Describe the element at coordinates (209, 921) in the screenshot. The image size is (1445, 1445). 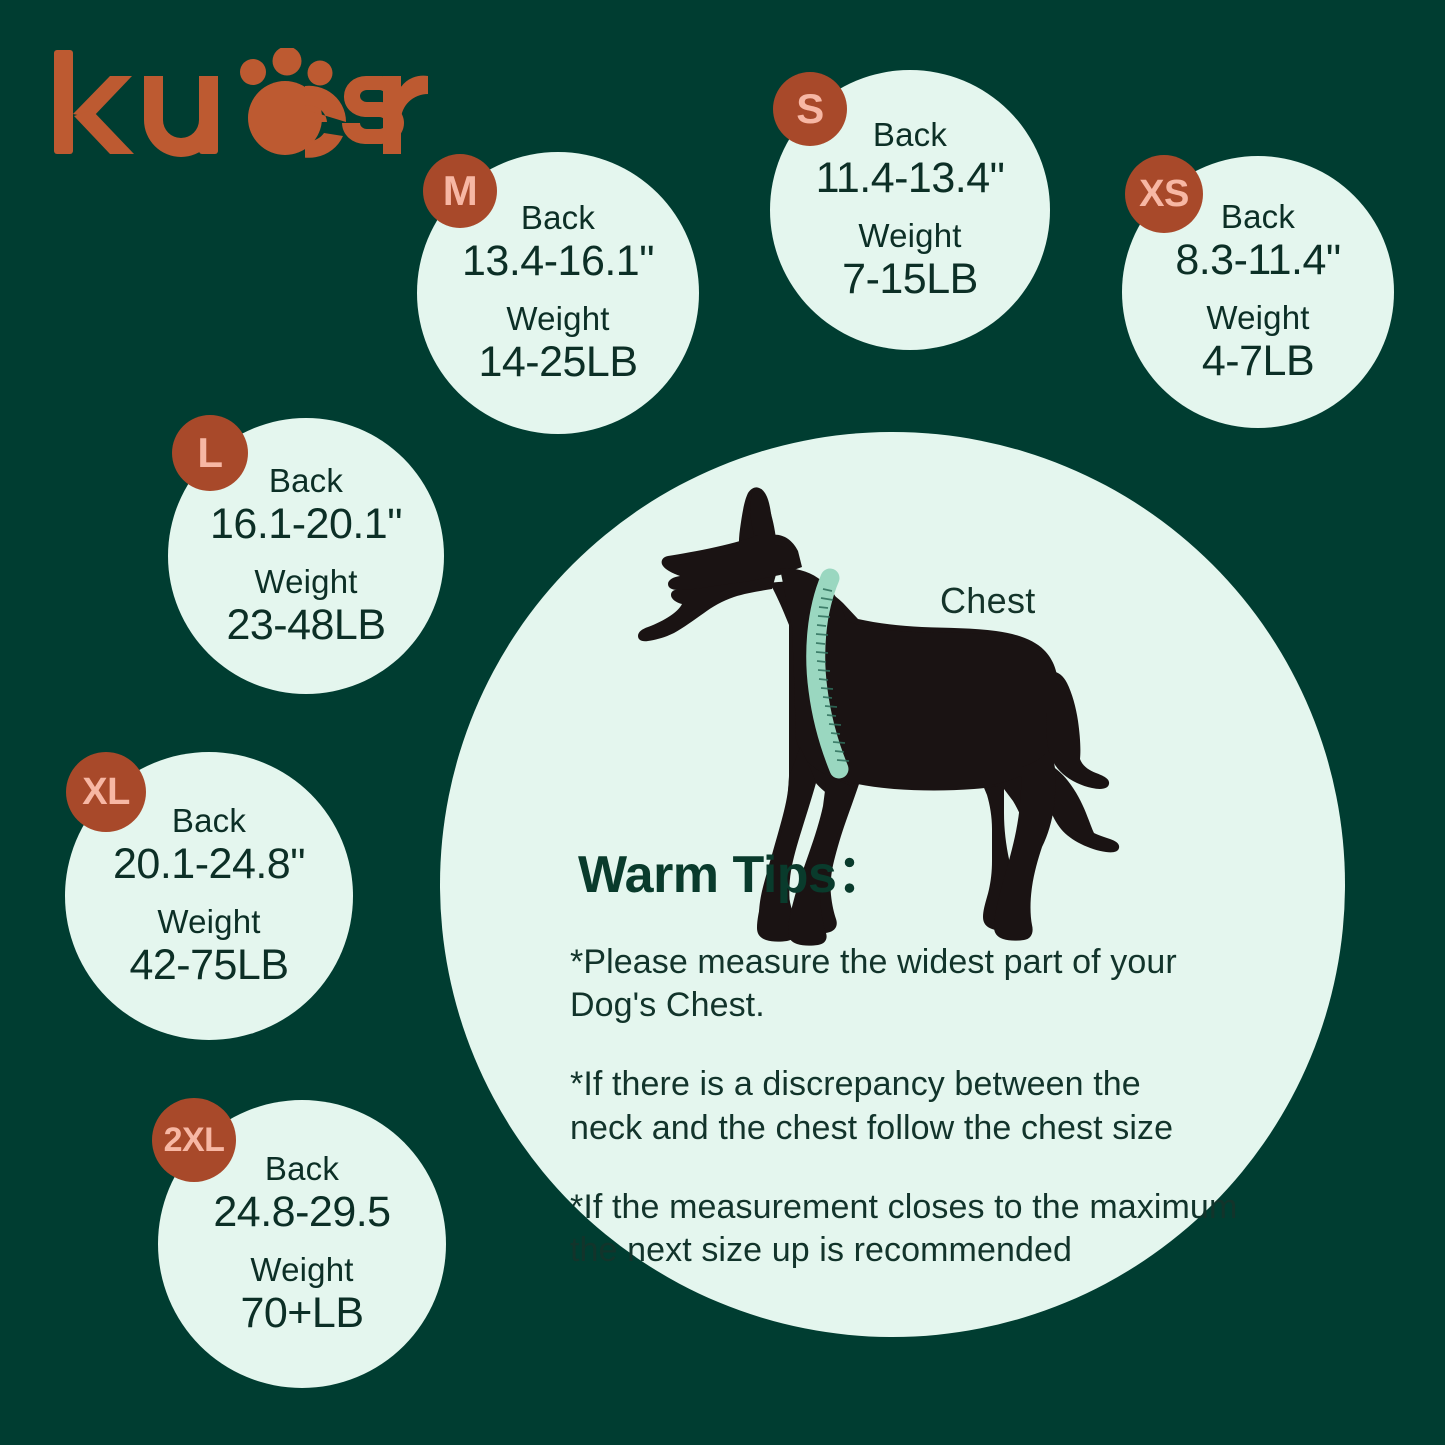
I see `weight-label-xl: Weight` at that location.